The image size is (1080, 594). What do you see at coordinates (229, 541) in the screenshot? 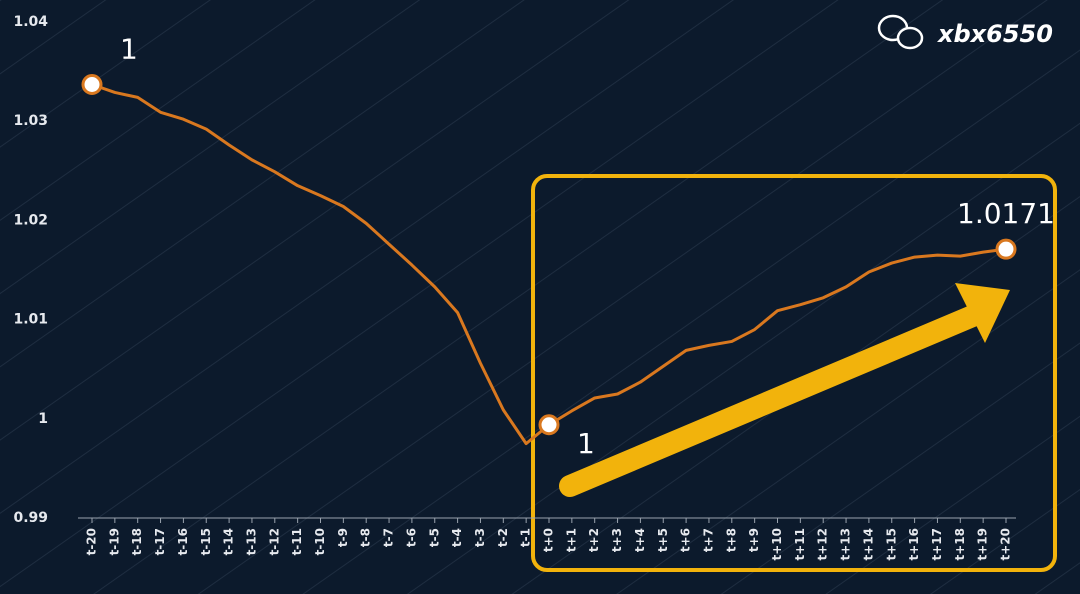
I see `x-tick-label: t-14` at bounding box center [229, 541].